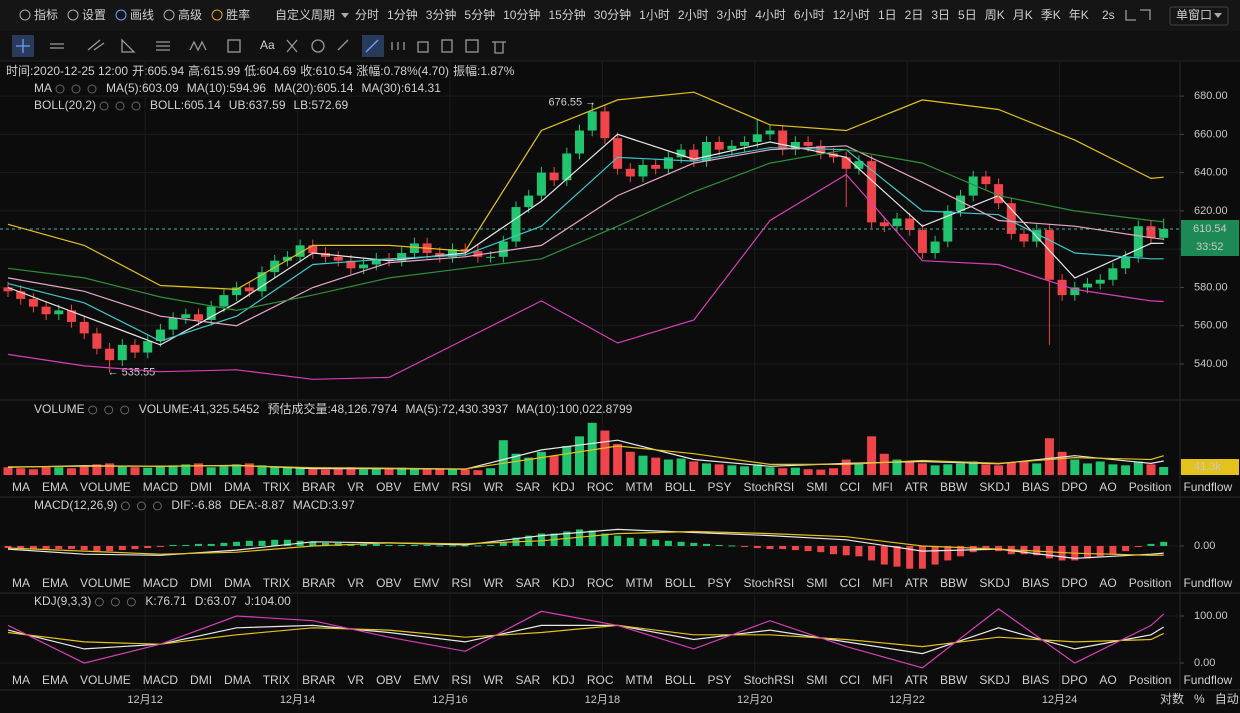  Describe the element at coordinates (319, 583) in the screenshot. I see `indicator-tab: BRAR` at that location.